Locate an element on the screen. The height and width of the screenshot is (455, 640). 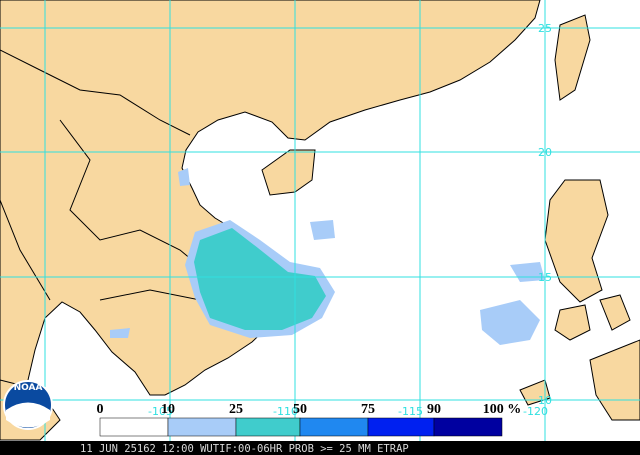
longitude-label: -115 is located at coordinates (410, 411).